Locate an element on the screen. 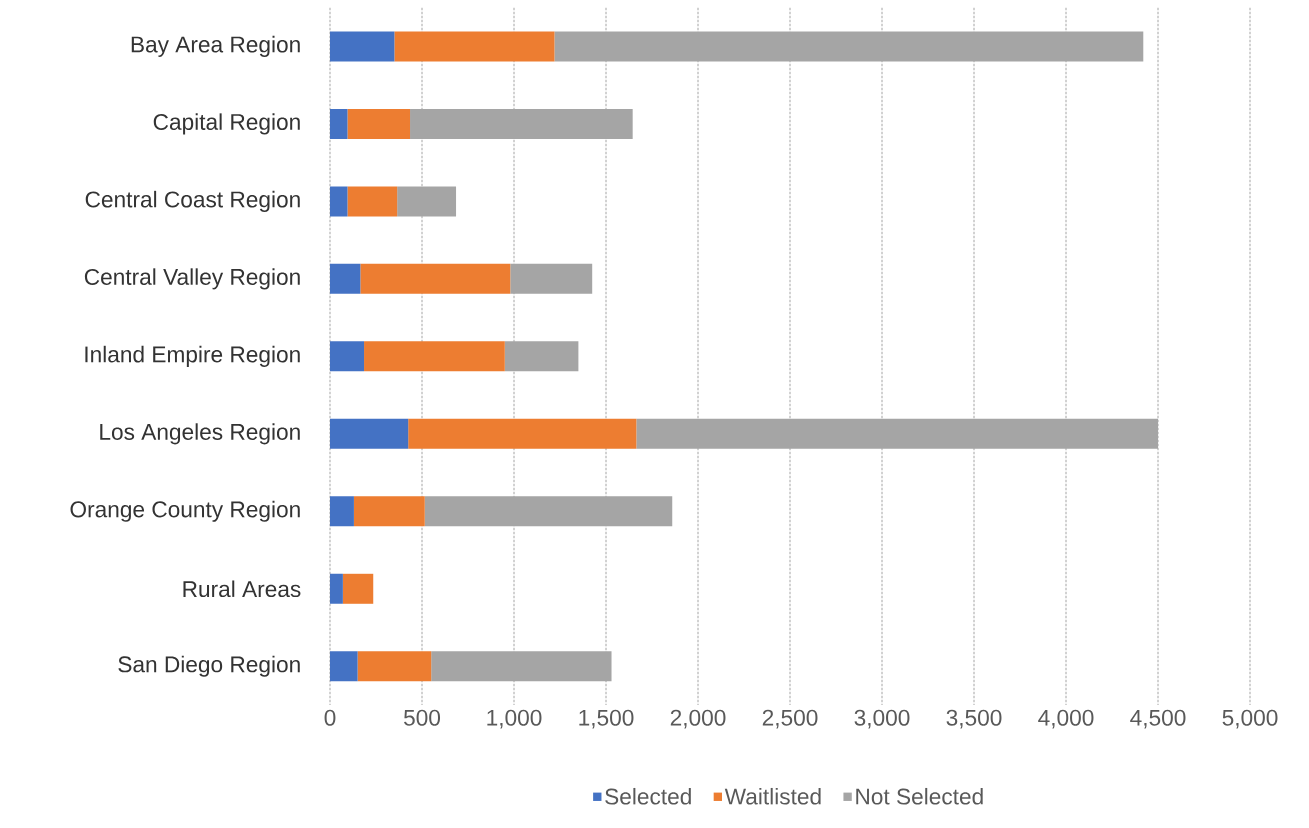 The height and width of the screenshot is (828, 1309). x-tick-label: 2,000 is located at coordinates (698, 719).